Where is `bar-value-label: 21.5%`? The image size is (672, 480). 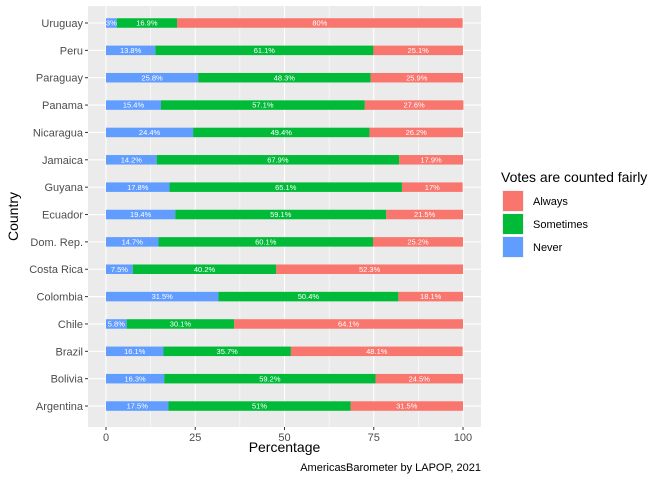
bar-value-label: 21.5% is located at coordinates (425, 214).